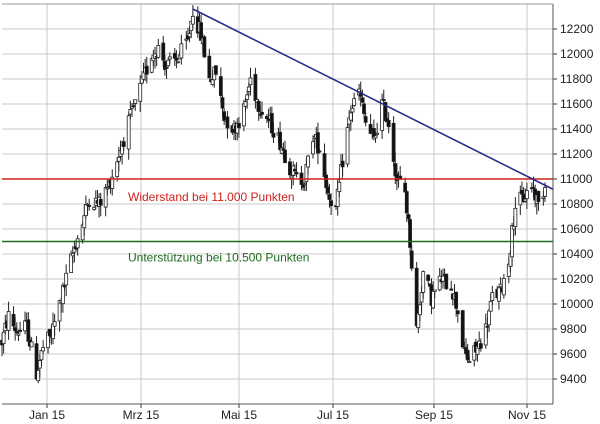 This screenshot has height=424, width=600. What do you see at coordinates (576, 79) in the screenshot?
I see `y-tick-label: 11800` at bounding box center [576, 79].